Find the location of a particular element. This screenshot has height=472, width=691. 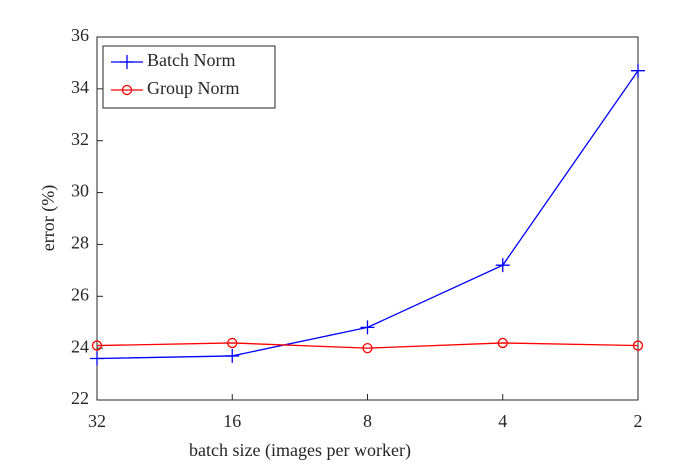

y-tick-label: 28 is located at coordinates (80, 243).